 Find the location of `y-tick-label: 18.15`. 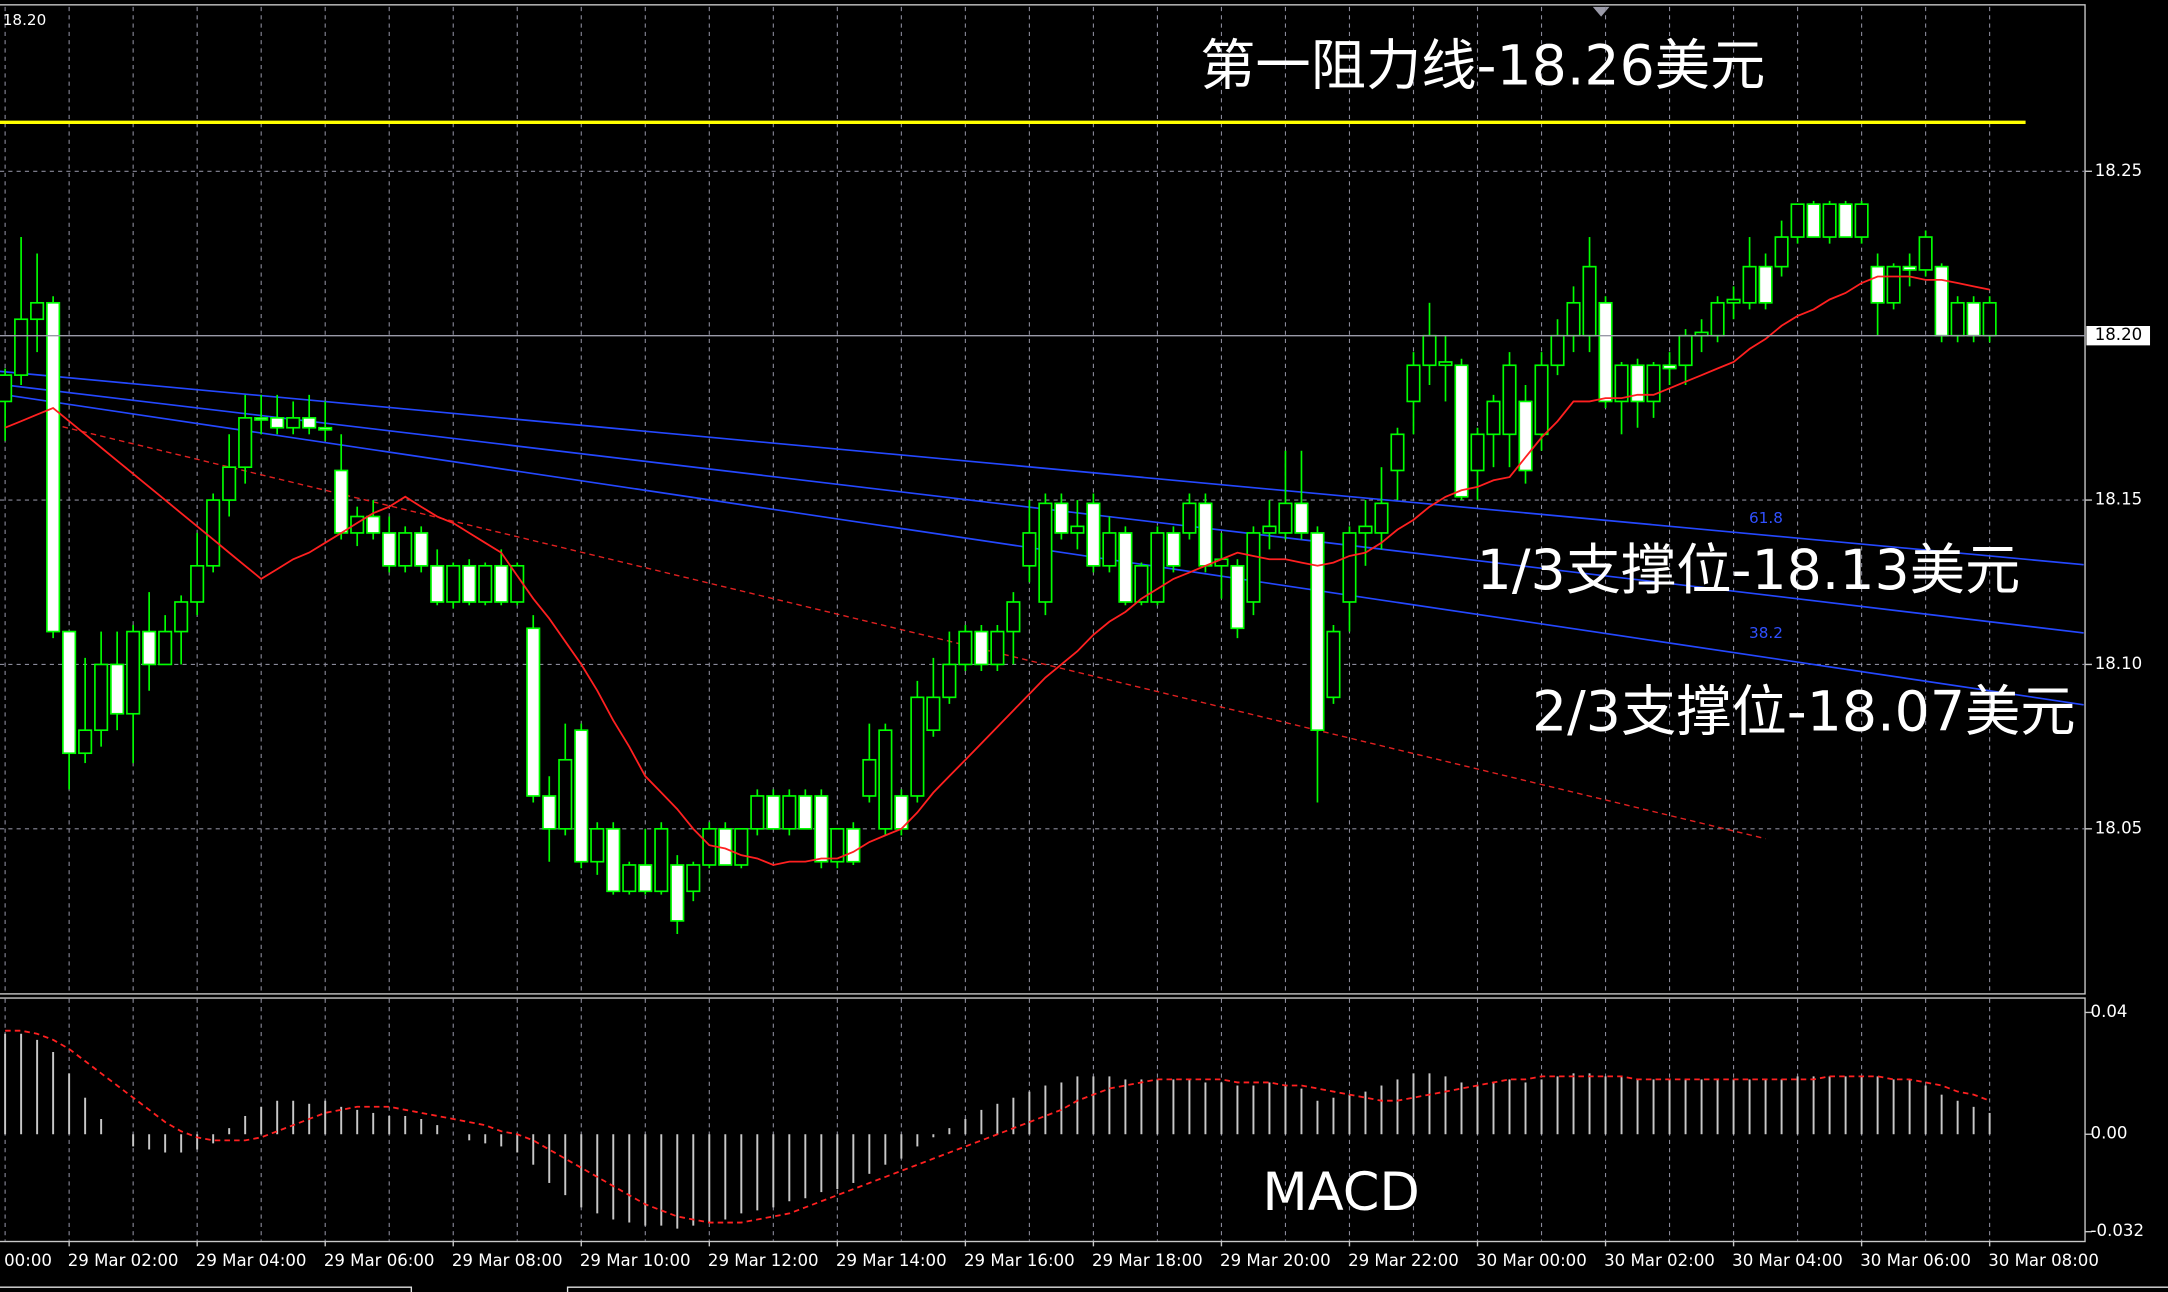

y-tick-label: 18.15 is located at coordinates (2118, 499).